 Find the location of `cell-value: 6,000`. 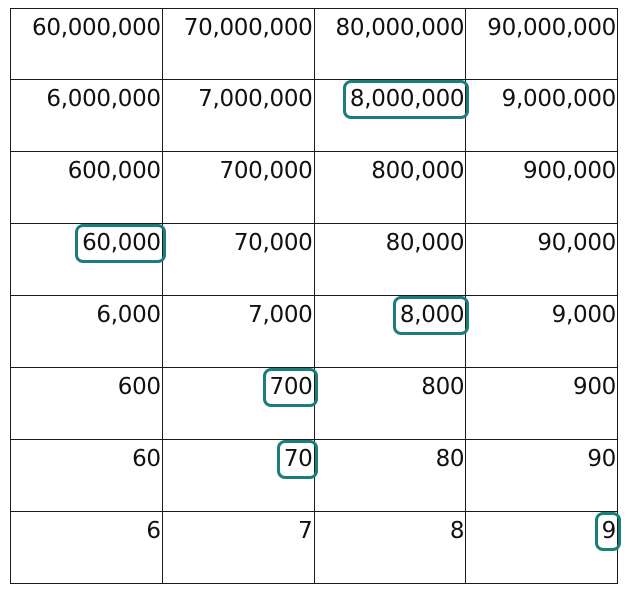

cell-value: 6,000 is located at coordinates (128, 315).